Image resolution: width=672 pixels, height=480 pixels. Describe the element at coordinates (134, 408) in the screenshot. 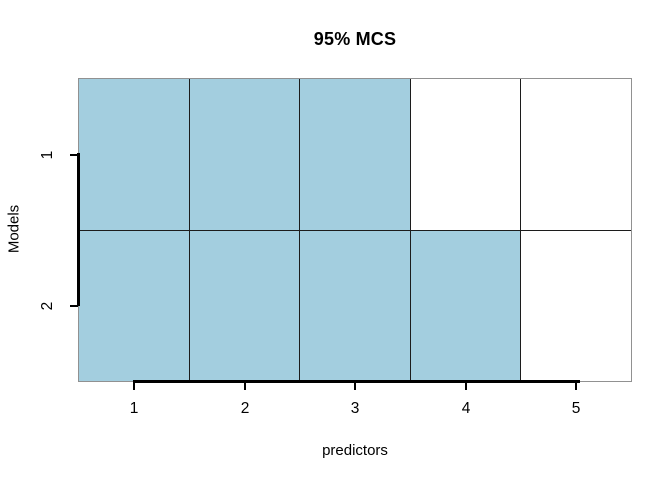

I see `x-tick-label: 1` at that location.